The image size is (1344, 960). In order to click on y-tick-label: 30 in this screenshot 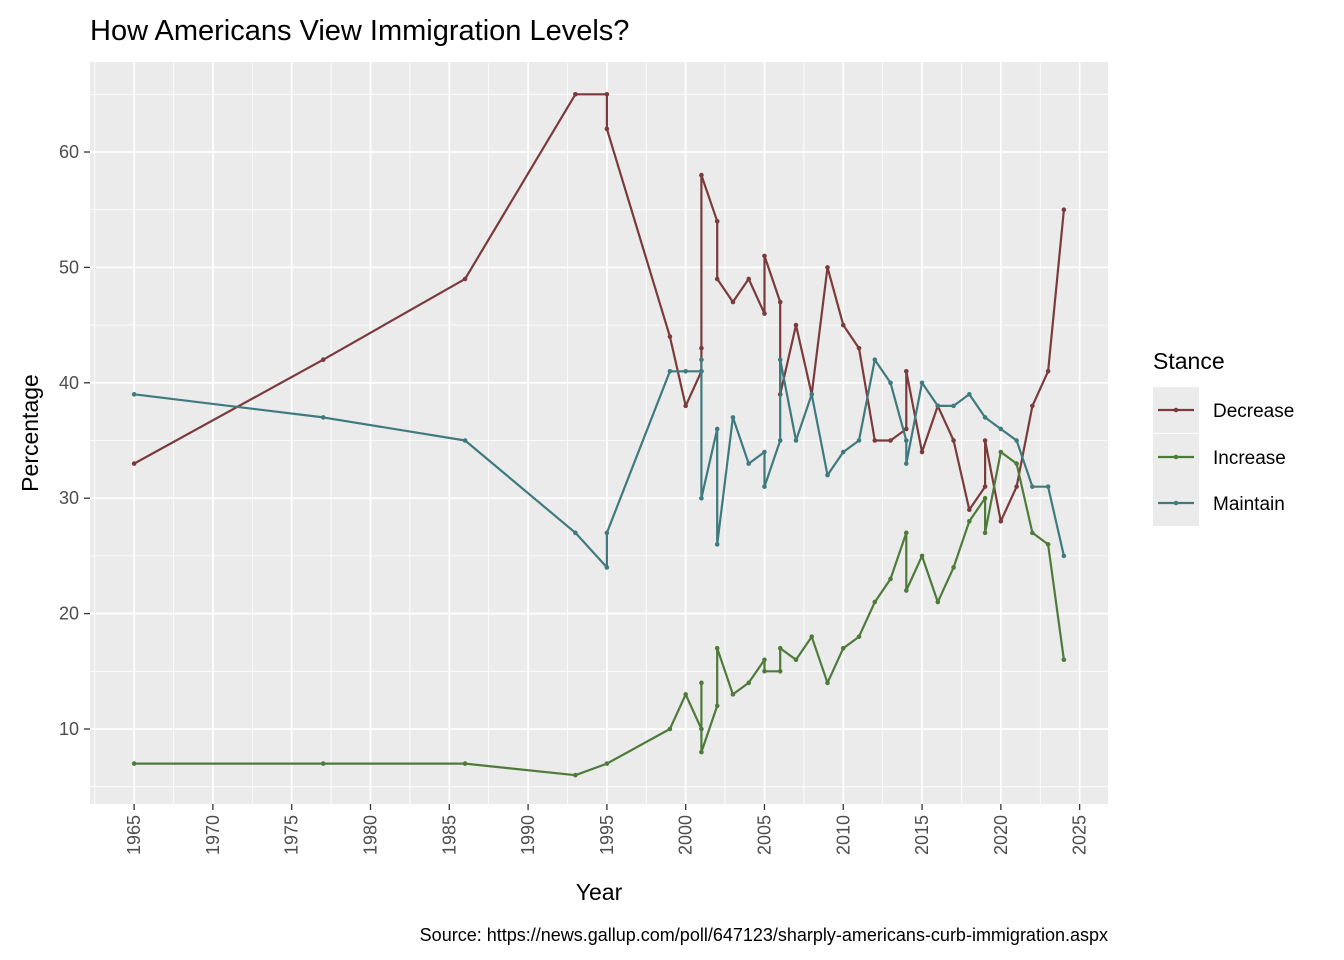, I will do `click(69, 498)`.